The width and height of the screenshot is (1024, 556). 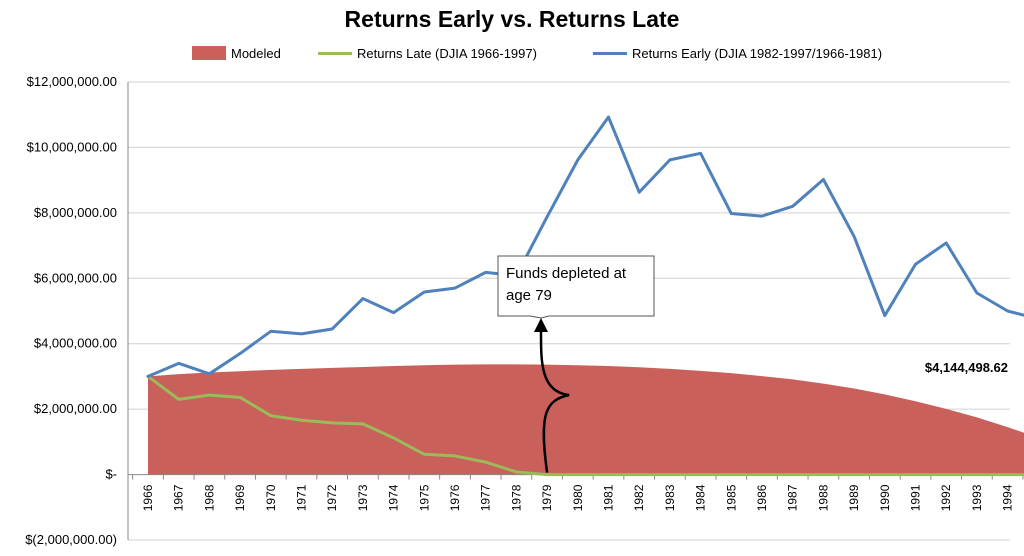 I want to click on x-tick-label: 1989, so click(x=854, y=497).